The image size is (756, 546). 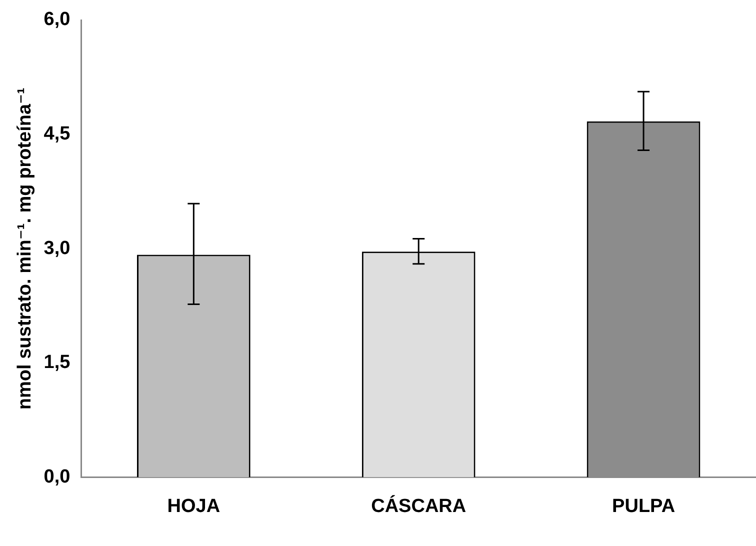 I want to click on y-tick-label: 4,5, so click(x=57, y=134).